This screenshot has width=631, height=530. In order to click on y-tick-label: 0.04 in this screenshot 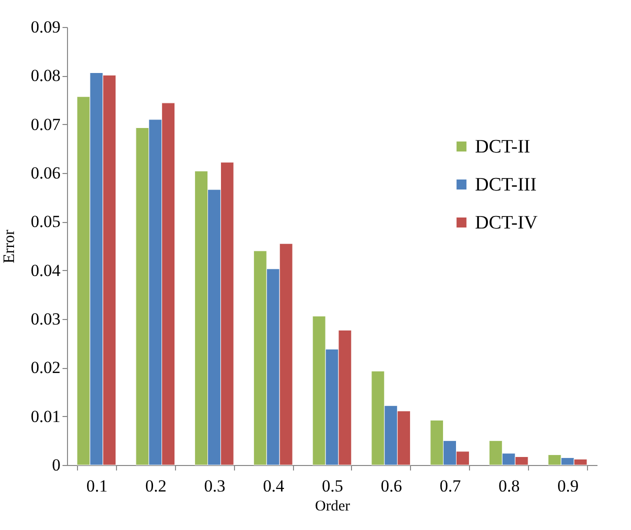, I will do `click(45, 270)`.